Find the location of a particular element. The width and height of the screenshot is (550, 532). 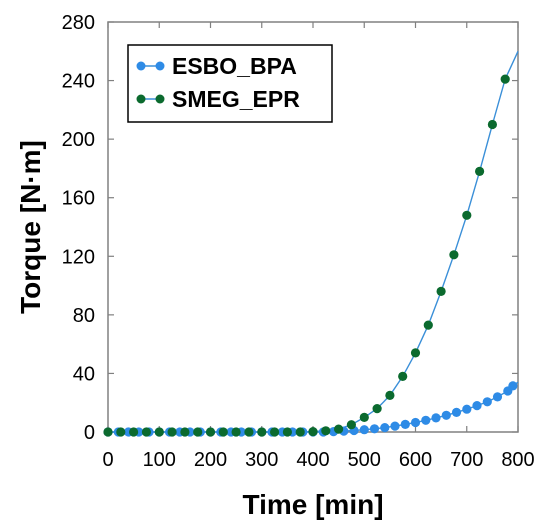

x-tick-label: 400 is located at coordinates (312, 460).